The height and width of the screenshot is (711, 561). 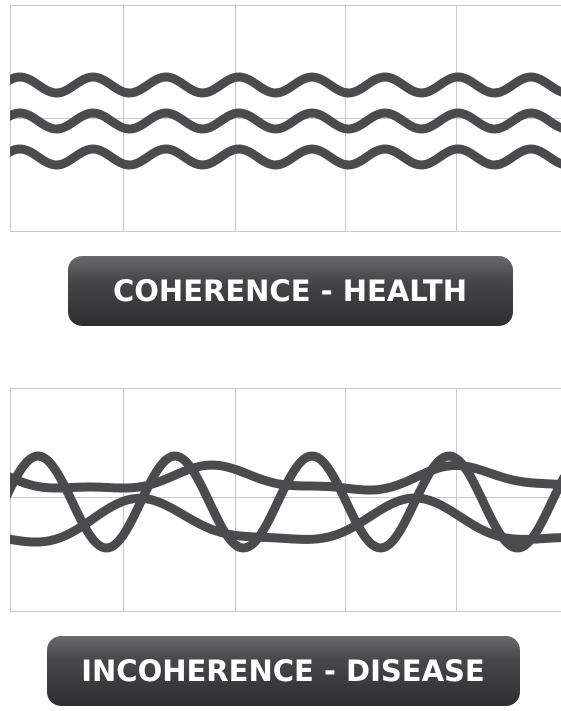 I want to click on label-button: INCOHERENCE - DISEASE, so click(x=283, y=671).